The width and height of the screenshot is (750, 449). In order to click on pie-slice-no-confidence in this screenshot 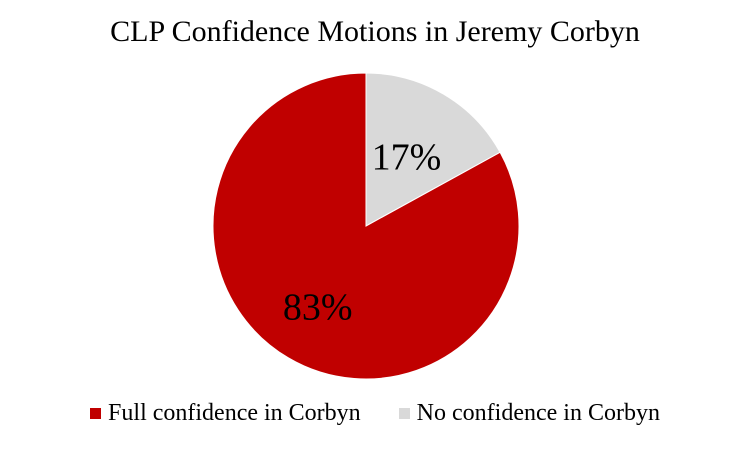, I will do `click(433, 149)`.